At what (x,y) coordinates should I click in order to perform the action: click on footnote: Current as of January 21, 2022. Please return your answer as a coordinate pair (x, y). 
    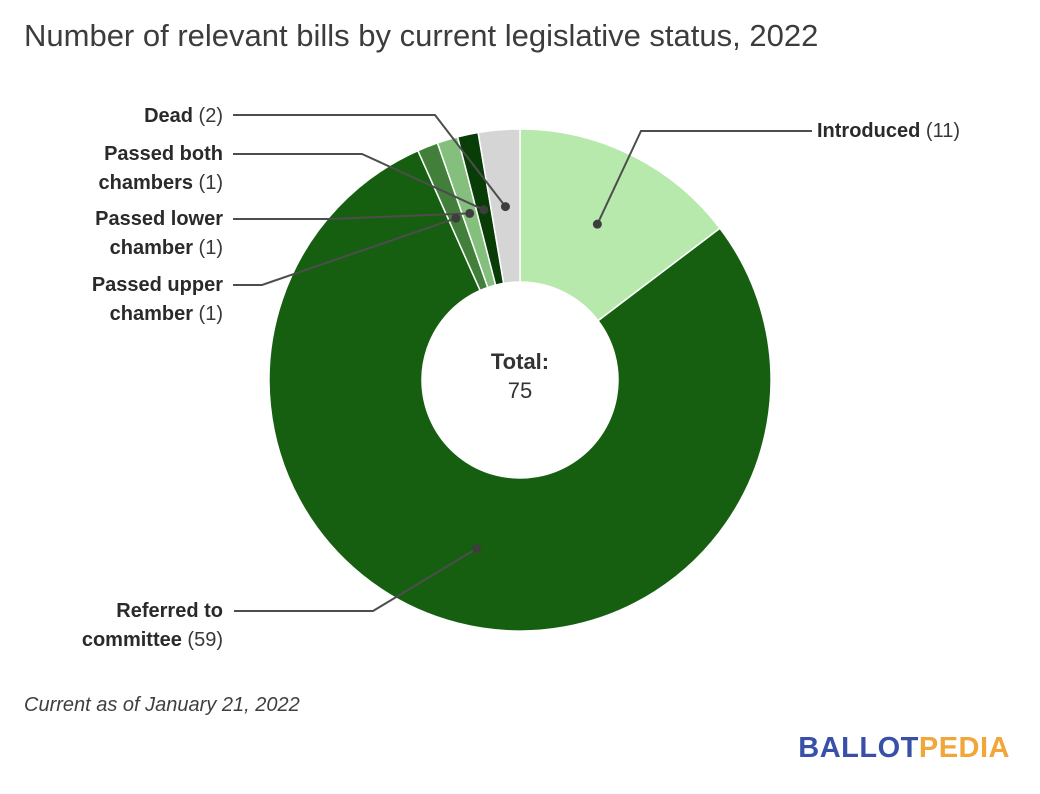
    Looking at the image, I should click on (162, 705).